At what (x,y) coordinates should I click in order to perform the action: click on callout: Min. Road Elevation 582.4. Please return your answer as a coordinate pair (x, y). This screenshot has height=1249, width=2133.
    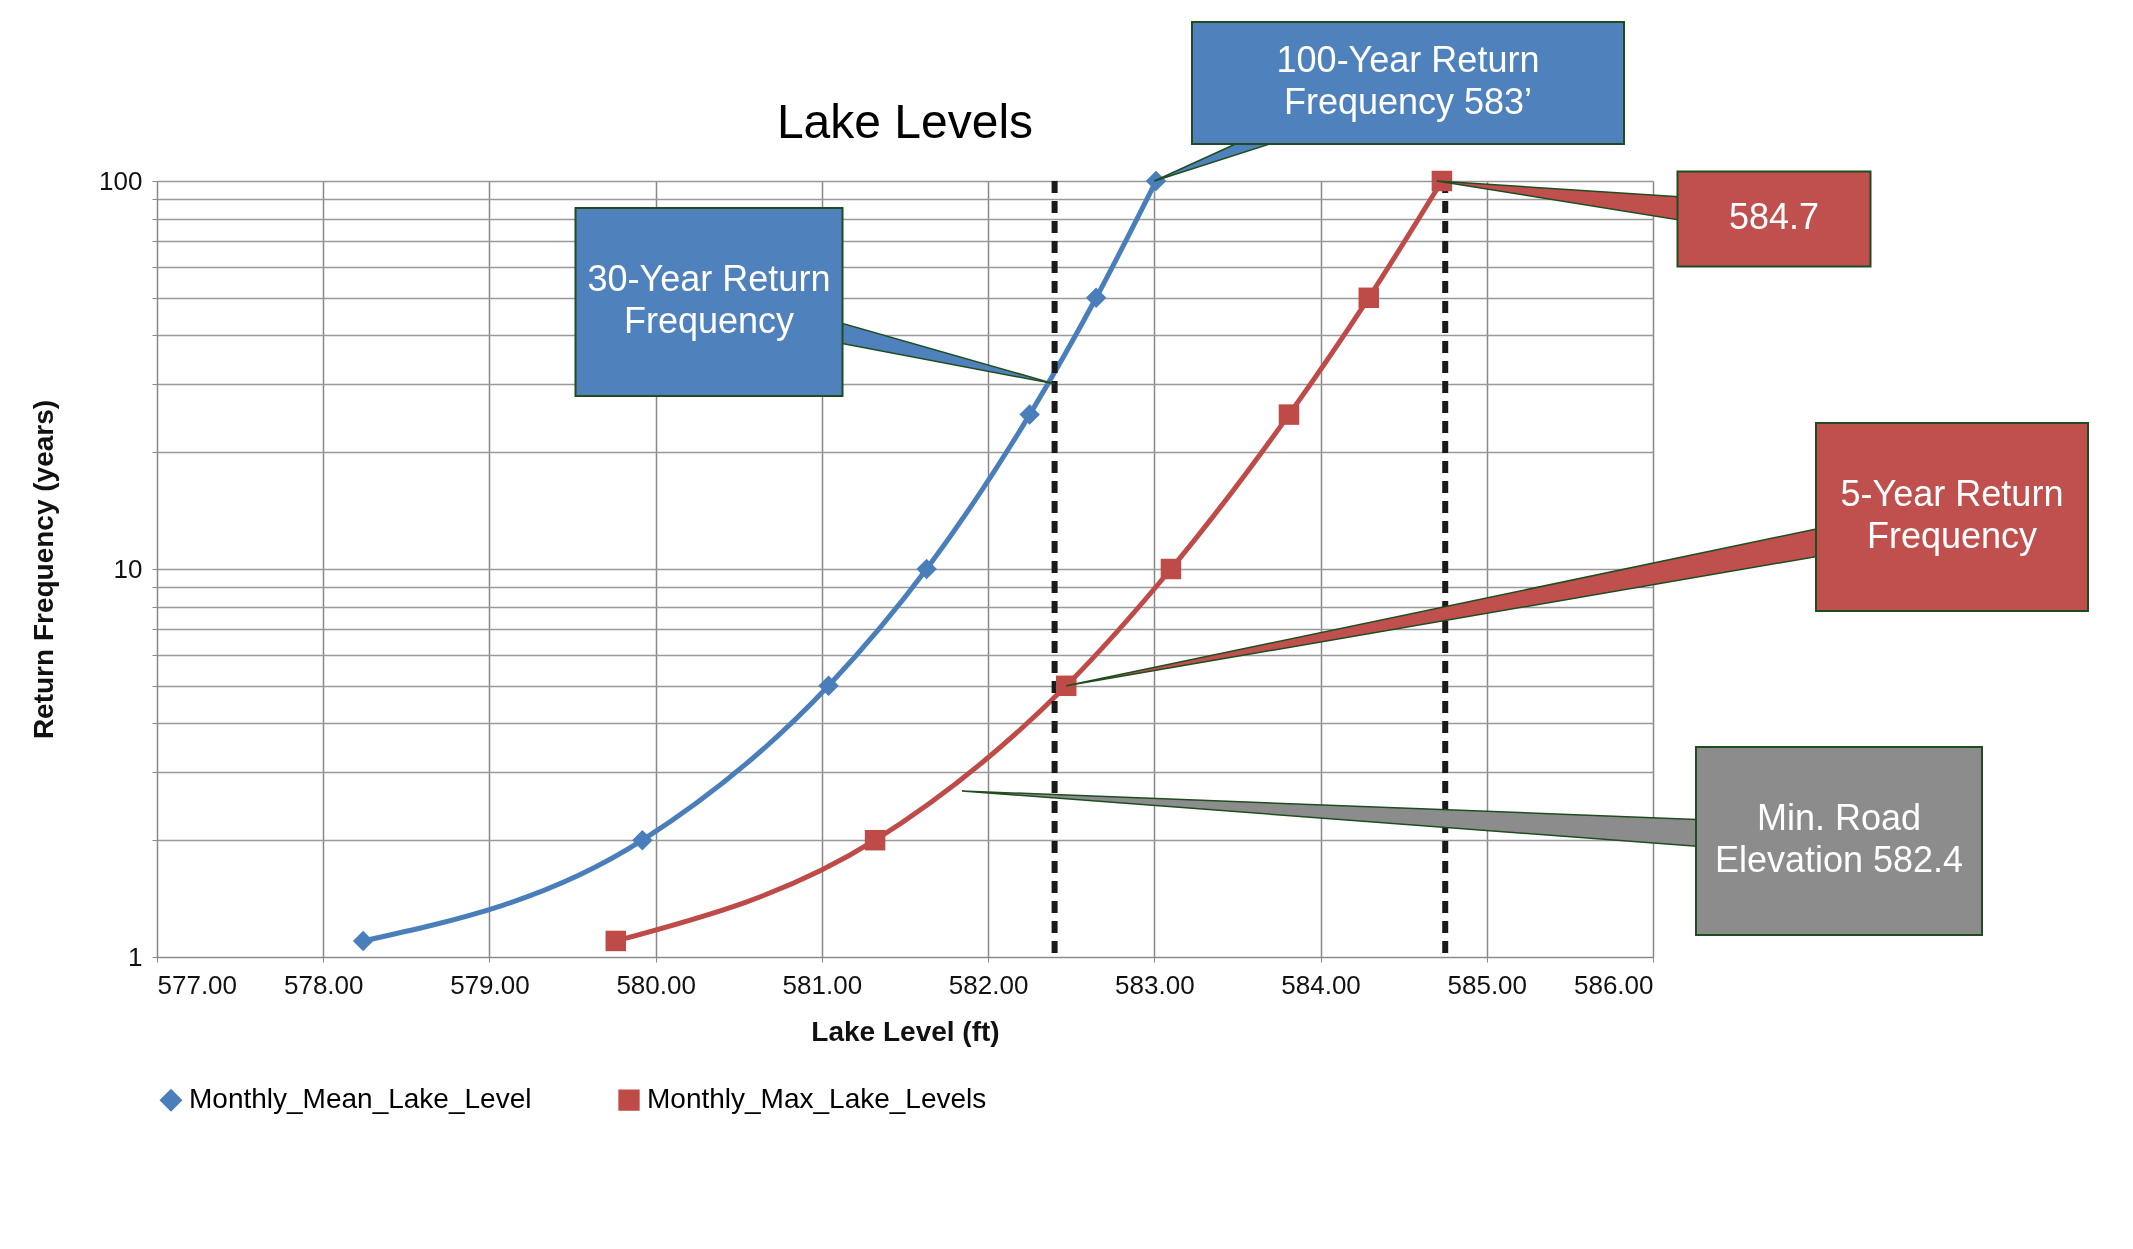
    Looking at the image, I should click on (1472, 841).